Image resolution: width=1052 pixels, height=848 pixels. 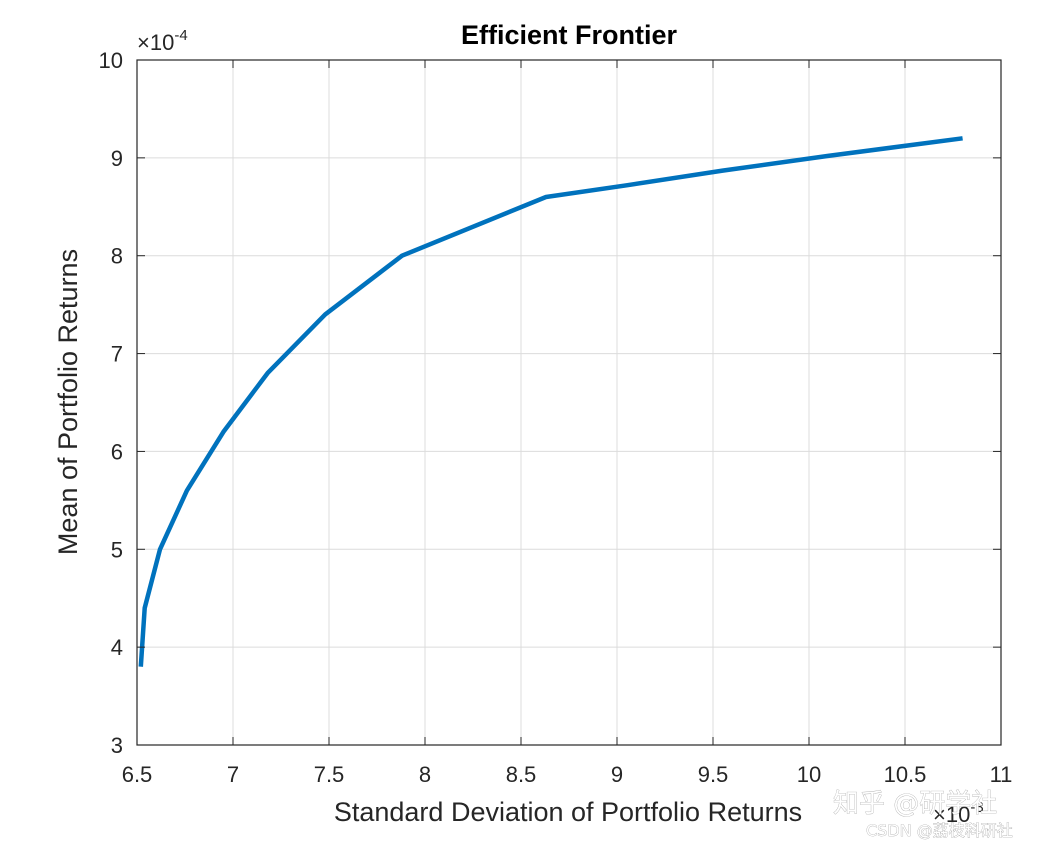 What do you see at coordinates (939, 830) in the screenshot?
I see `watermark-line2: CSDN @荔枝科研社` at bounding box center [939, 830].